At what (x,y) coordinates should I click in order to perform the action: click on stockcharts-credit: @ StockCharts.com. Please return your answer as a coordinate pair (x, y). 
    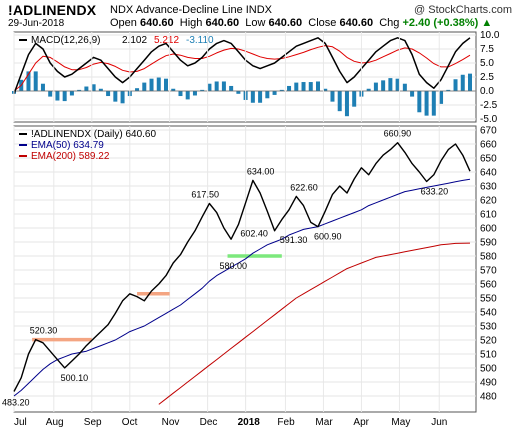
    Looking at the image, I should click on (463, 10).